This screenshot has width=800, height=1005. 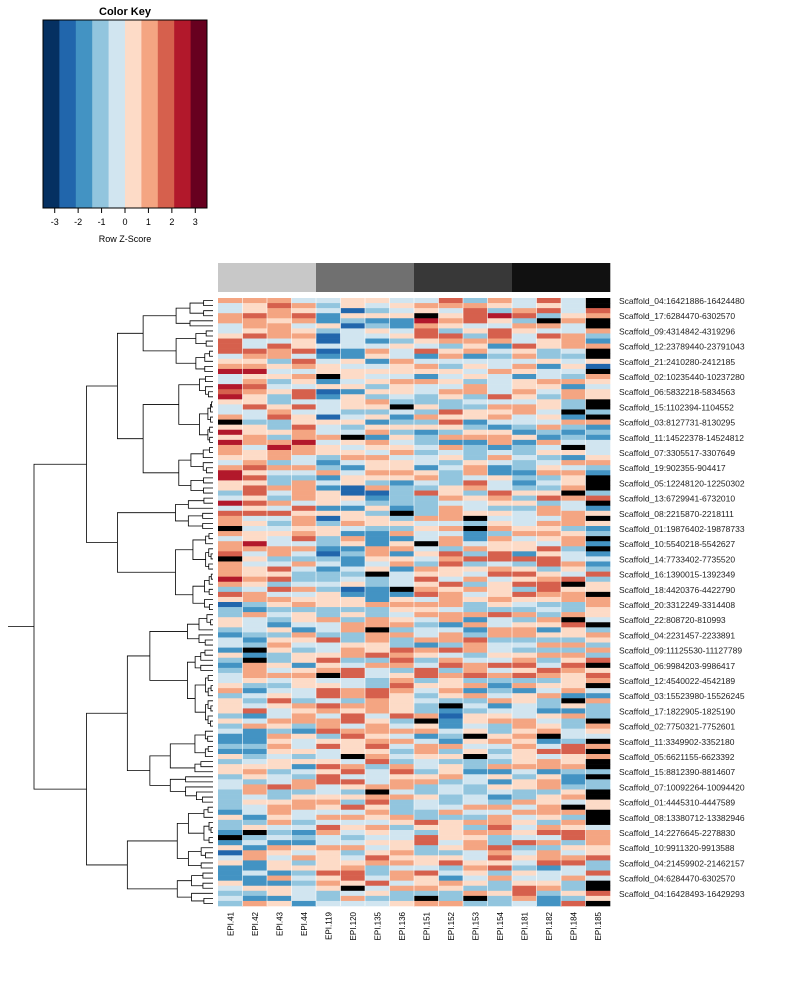 What do you see at coordinates (682, 301) in the screenshot?
I see `row-label: Scaffold_04:16421886-16424480` at bounding box center [682, 301].